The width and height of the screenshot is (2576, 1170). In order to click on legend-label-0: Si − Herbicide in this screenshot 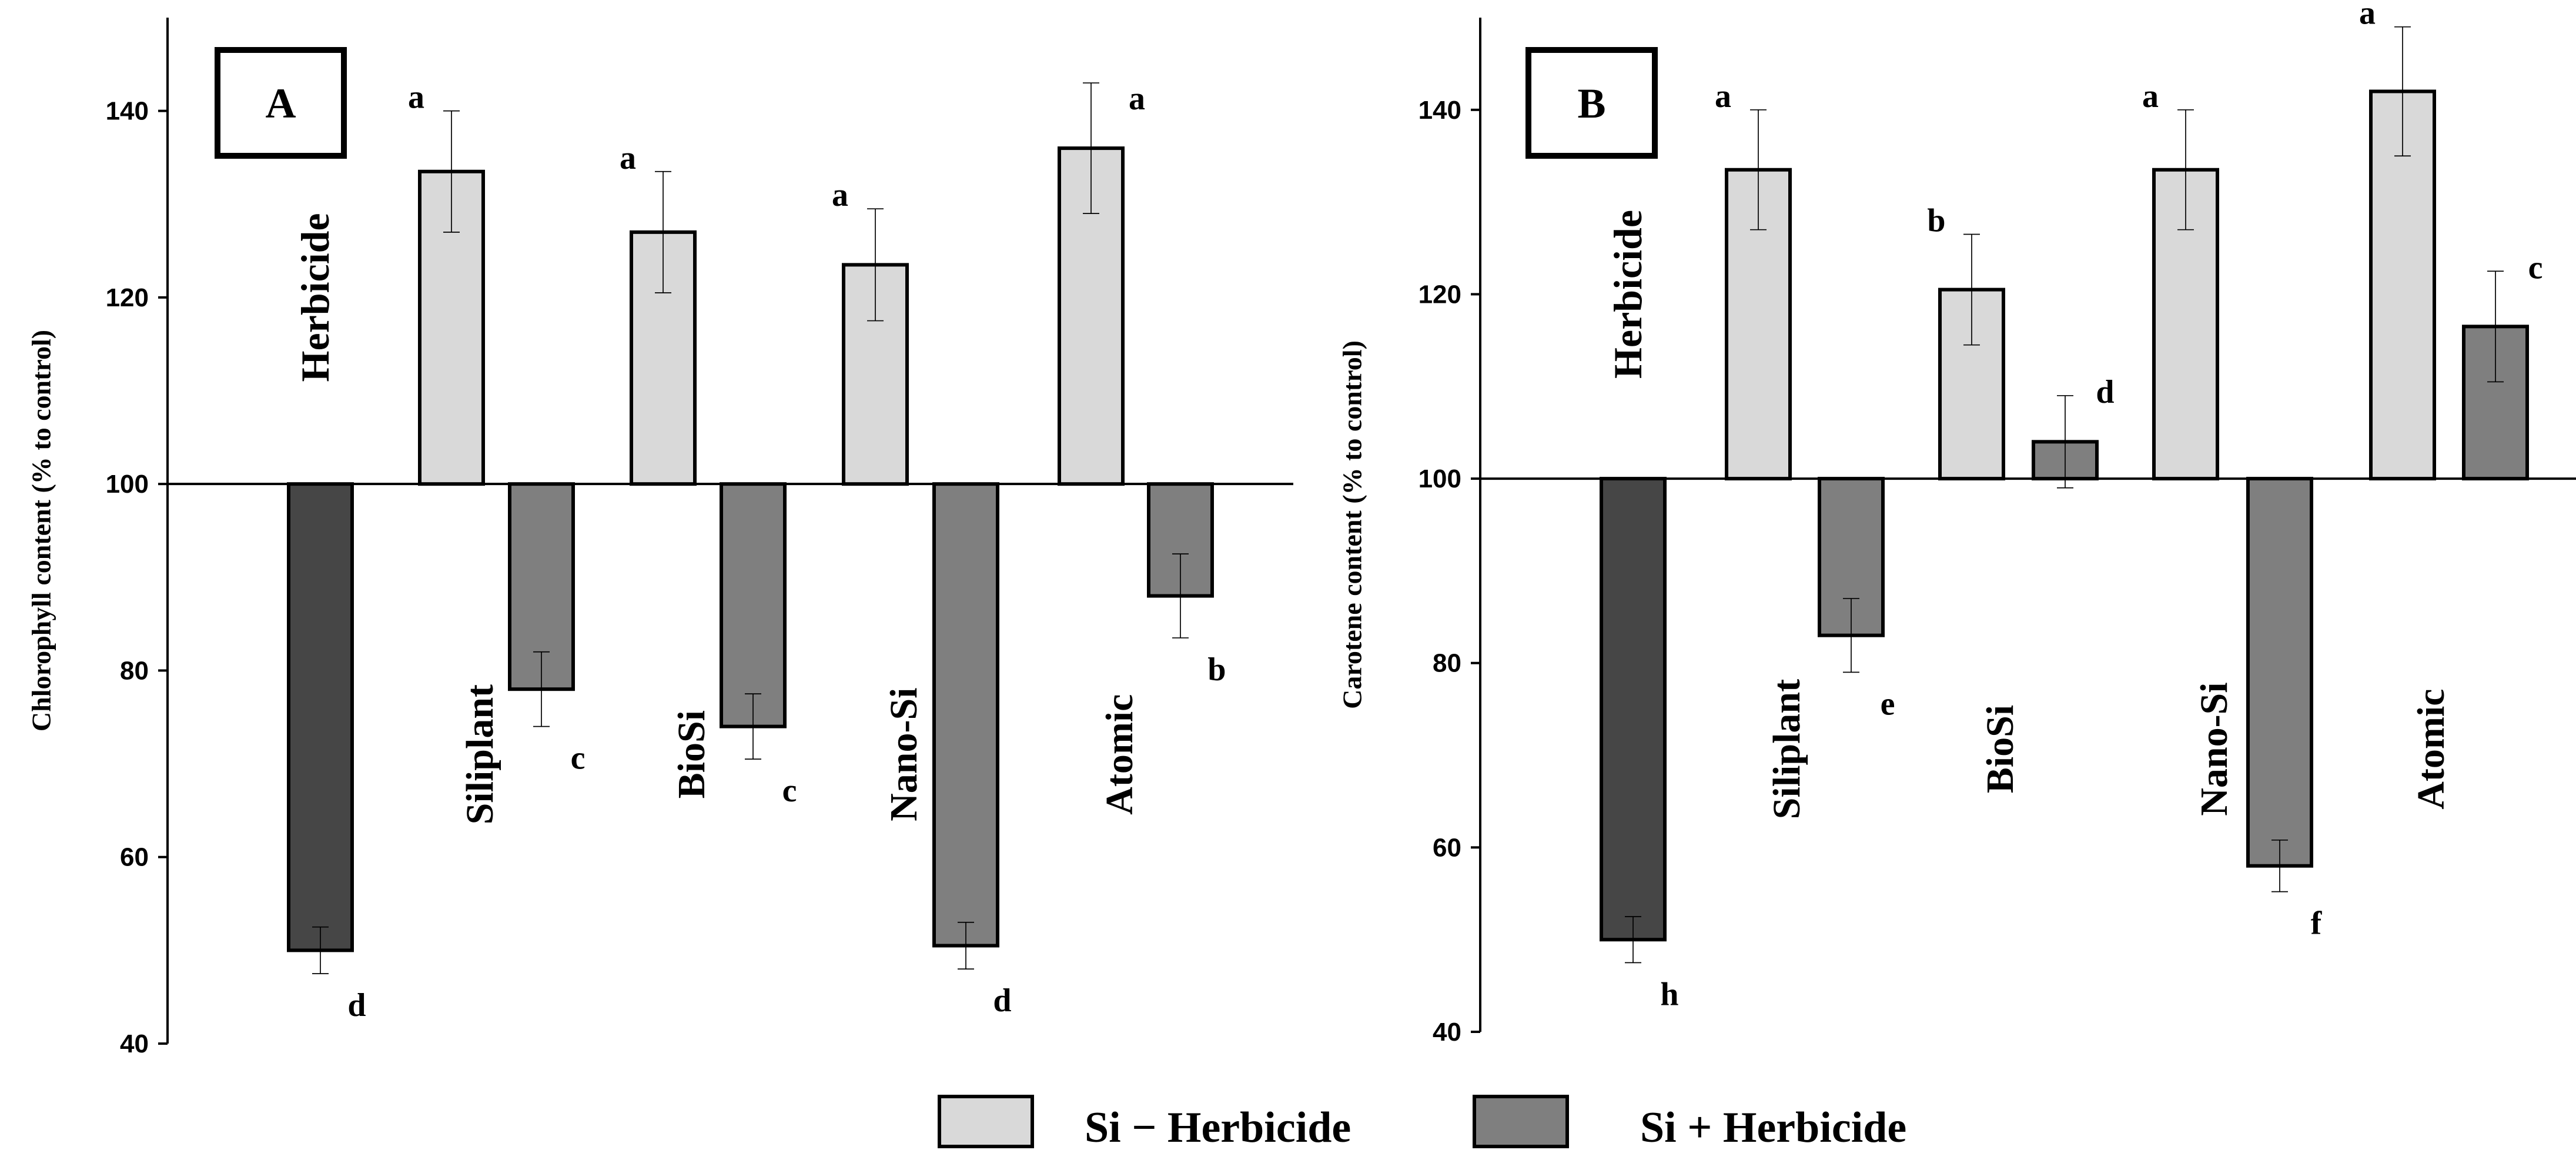, I will do `click(1218, 1128)`.